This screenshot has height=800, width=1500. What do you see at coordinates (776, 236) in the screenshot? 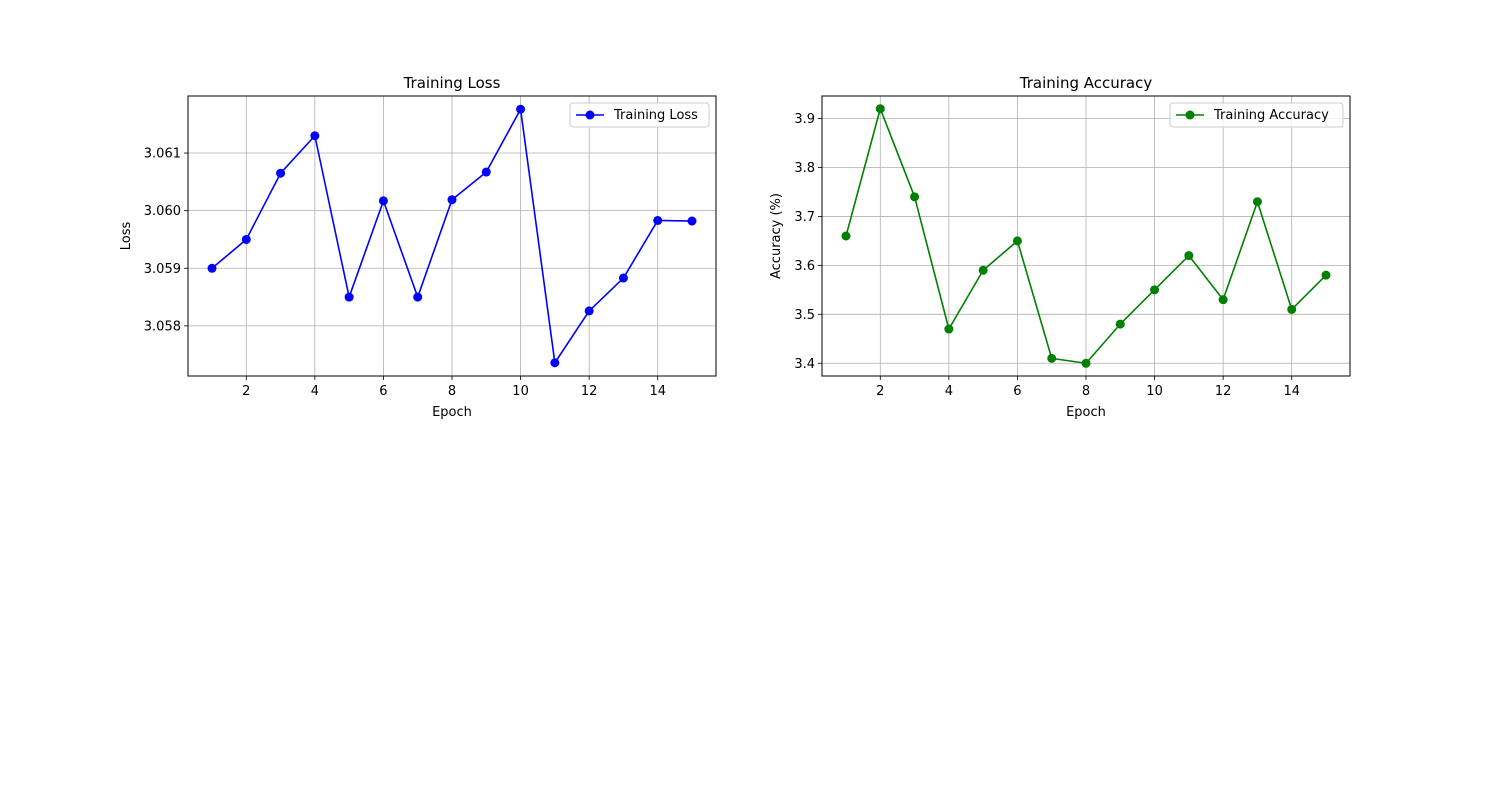
I see `accuracy-chart-y-axis-label: Accuracy (%)` at bounding box center [776, 236].